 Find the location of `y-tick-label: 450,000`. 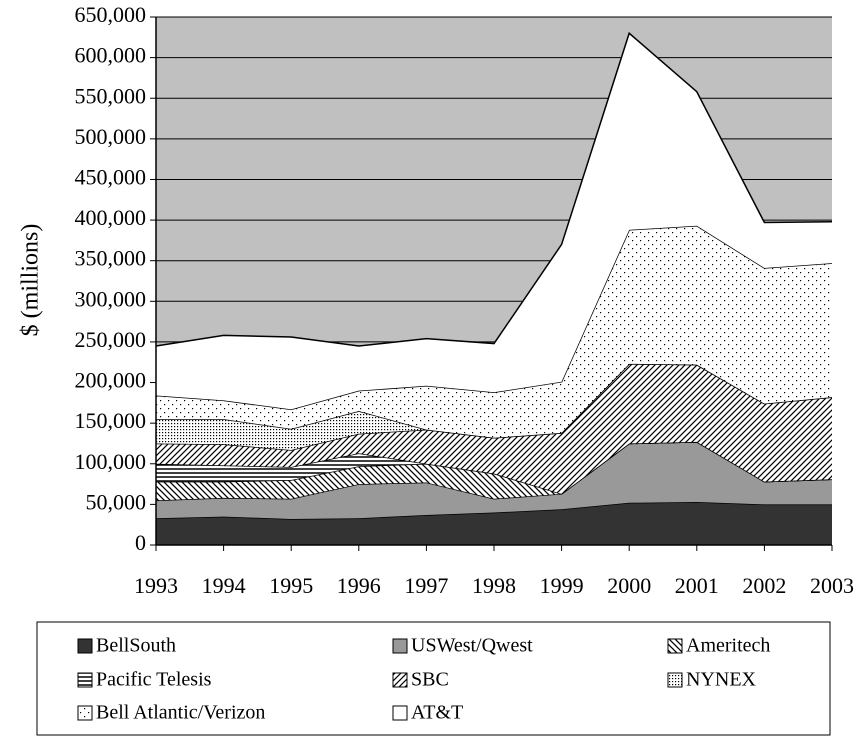

y-tick-label: 450,000 is located at coordinates (111, 177).